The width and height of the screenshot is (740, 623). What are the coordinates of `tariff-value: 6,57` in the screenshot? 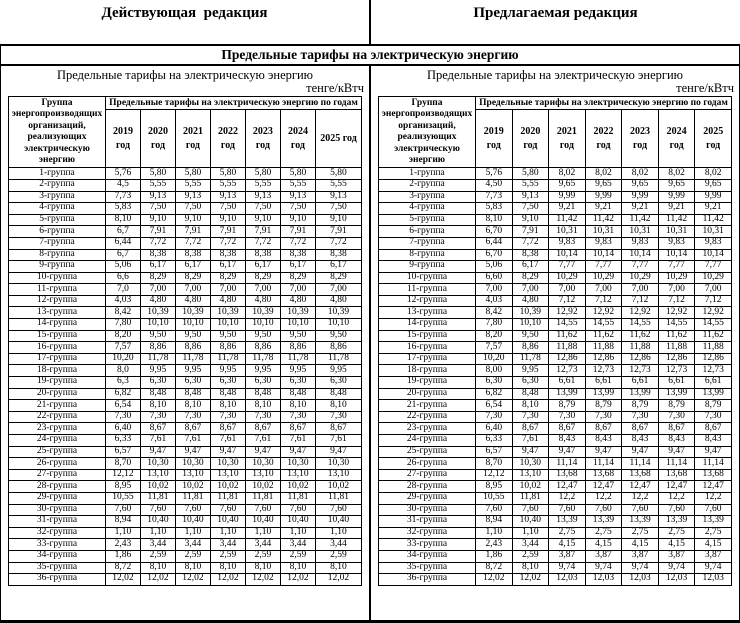 It's located at (494, 452).